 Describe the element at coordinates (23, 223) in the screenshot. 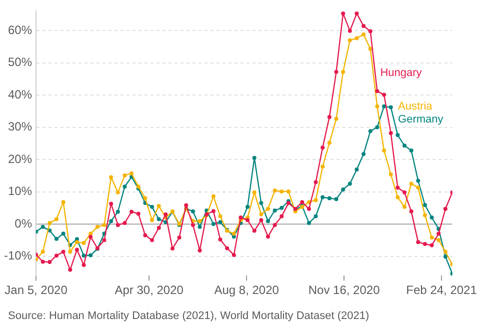

I see `y-tick-label: 0%` at that location.